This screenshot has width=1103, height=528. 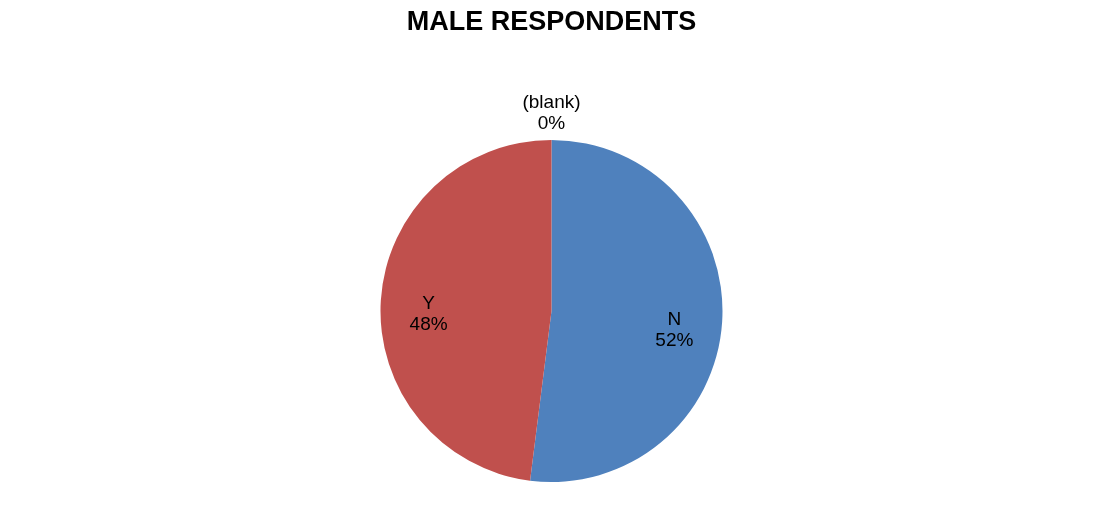 What do you see at coordinates (551, 102) in the screenshot?
I see `category-label: (blank)` at bounding box center [551, 102].